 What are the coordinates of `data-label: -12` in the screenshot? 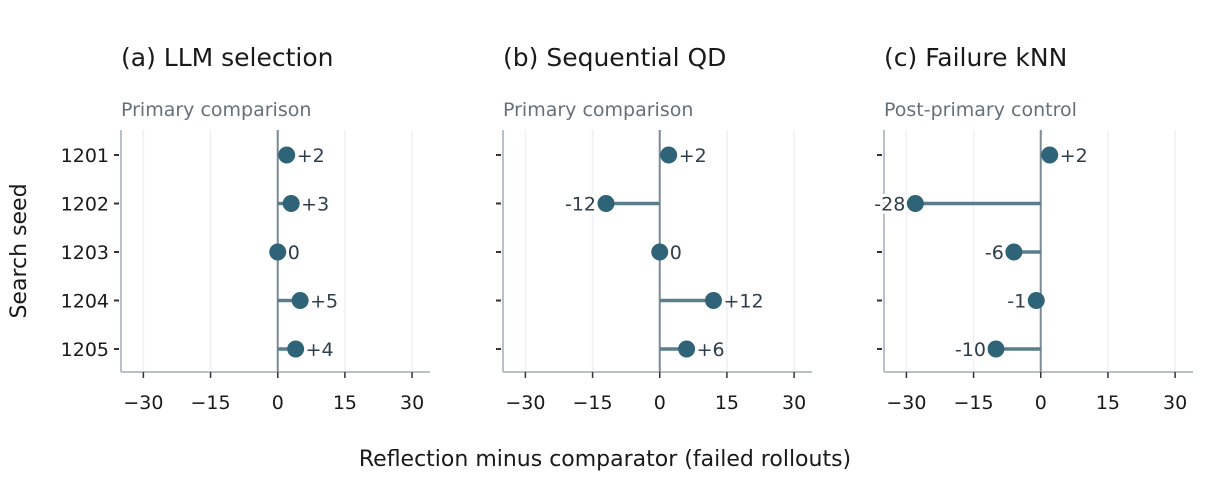 It's located at (580, 205).